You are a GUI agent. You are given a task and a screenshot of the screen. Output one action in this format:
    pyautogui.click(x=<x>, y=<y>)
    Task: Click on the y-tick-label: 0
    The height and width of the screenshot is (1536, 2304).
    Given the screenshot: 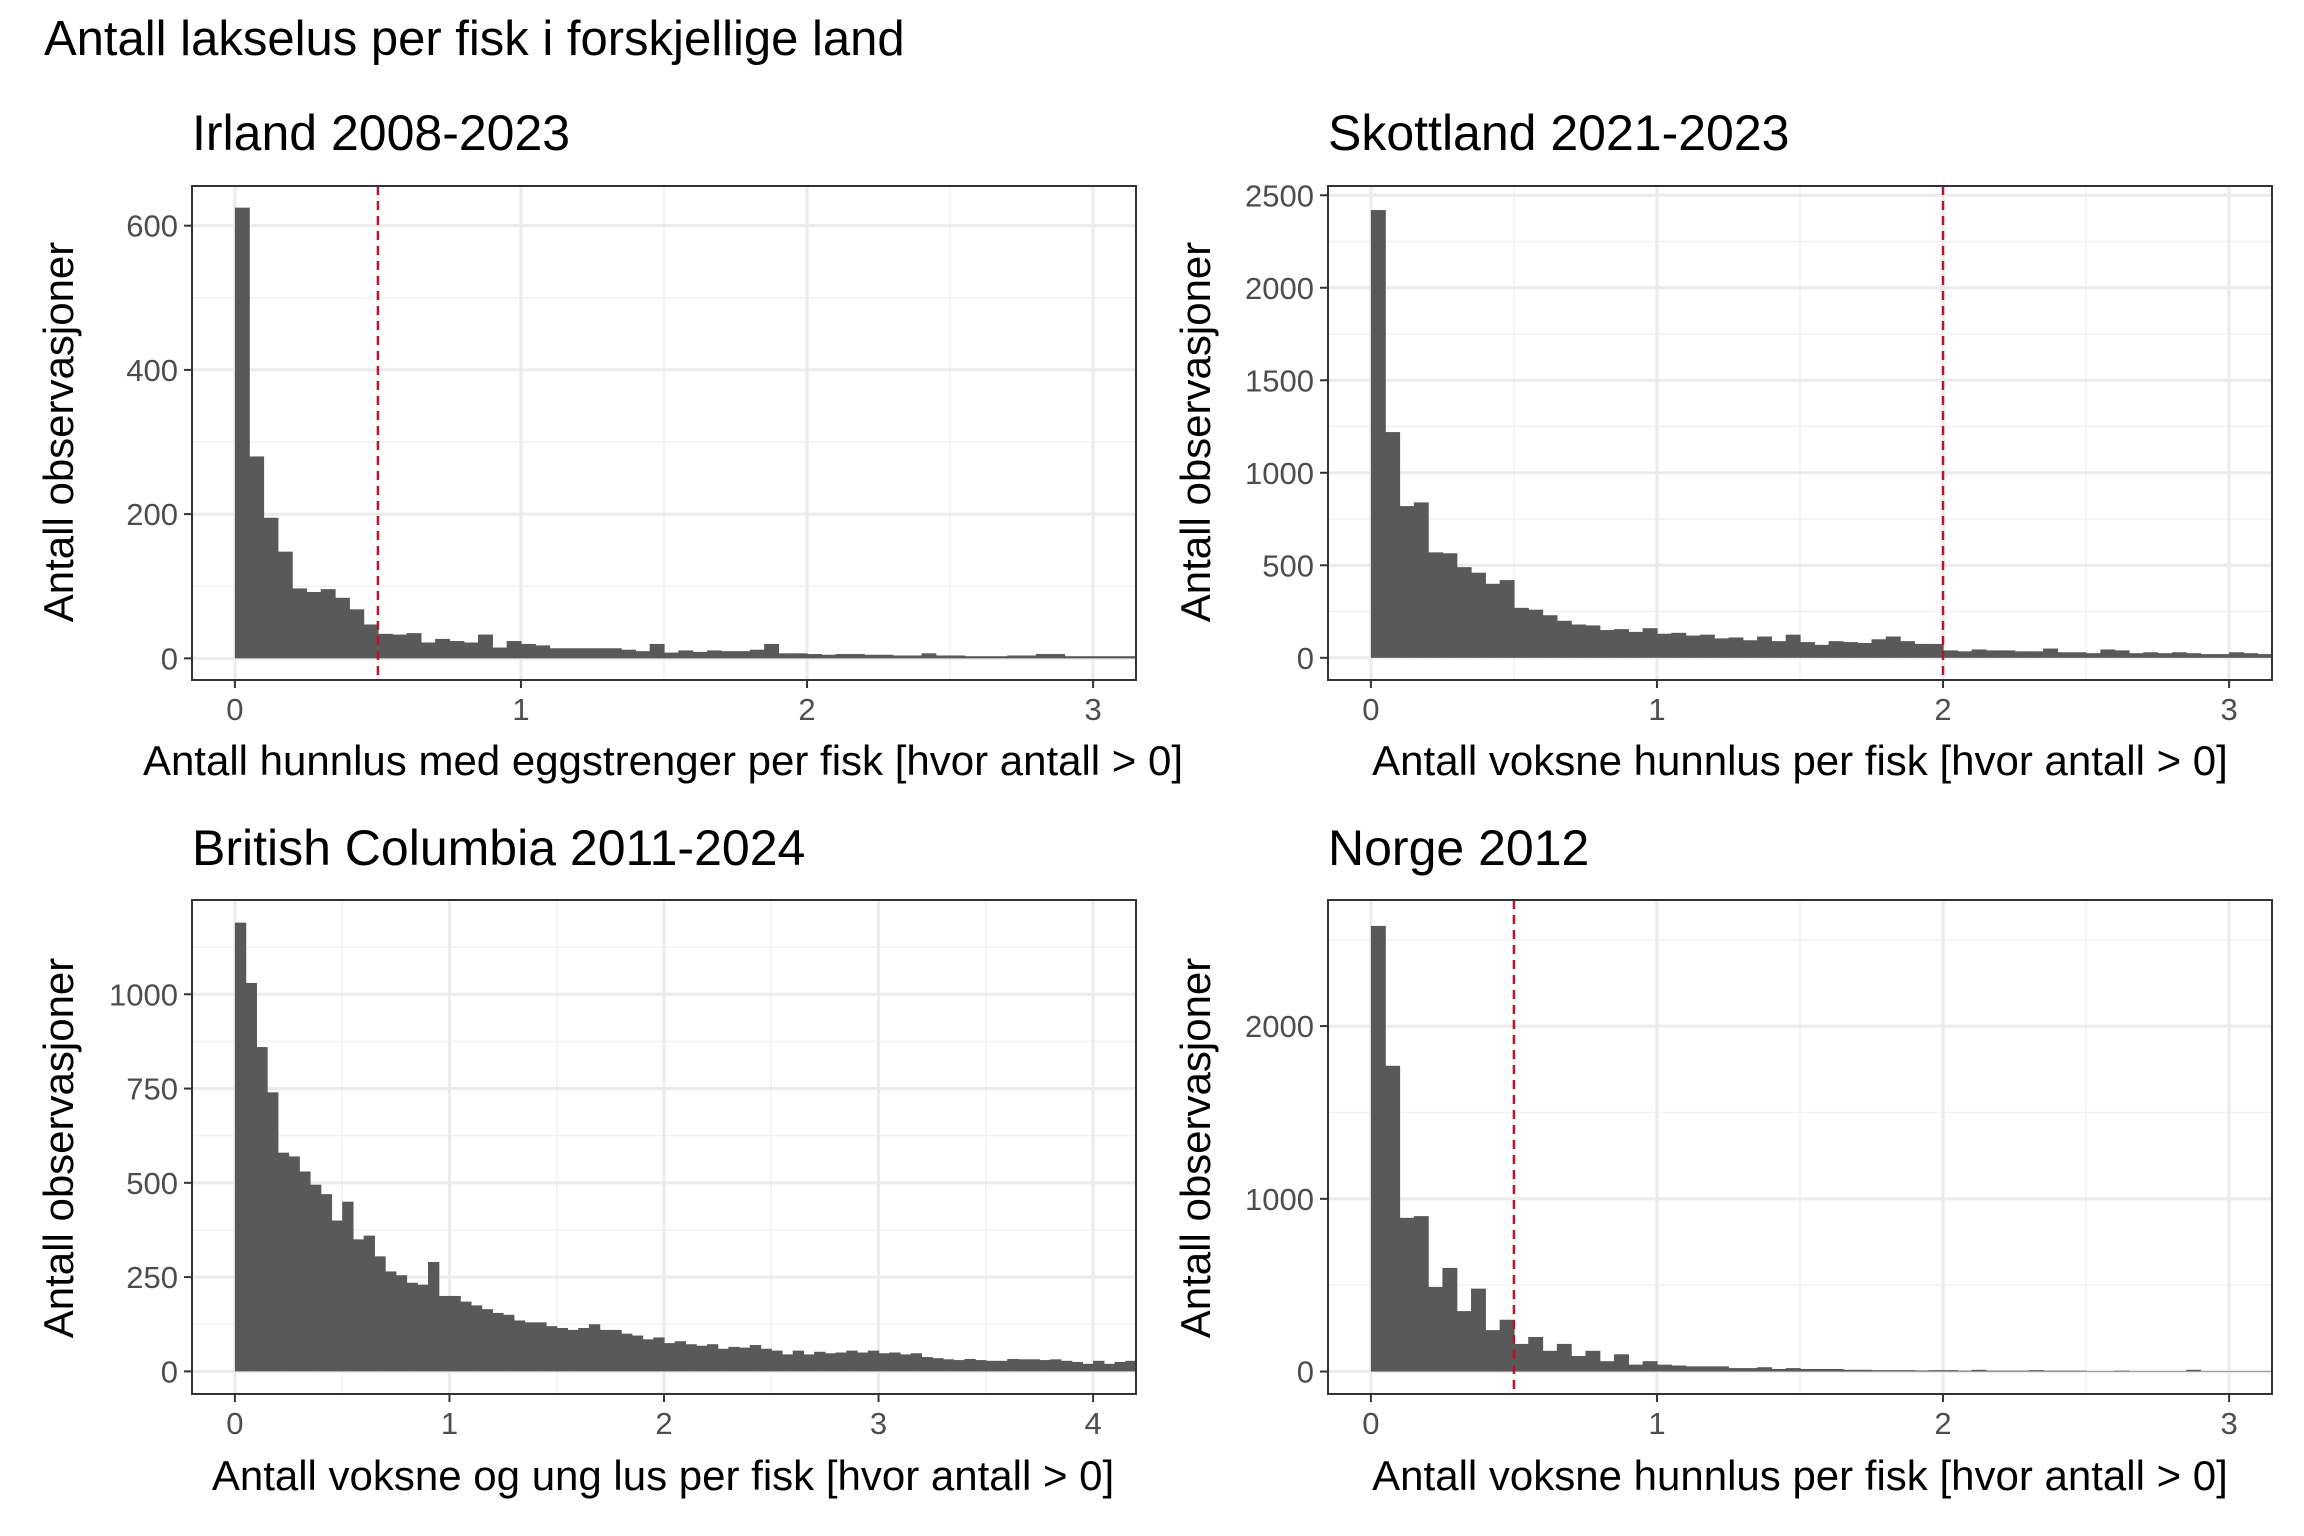 What is the action you would take?
    pyautogui.click(x=169, y=658)
    